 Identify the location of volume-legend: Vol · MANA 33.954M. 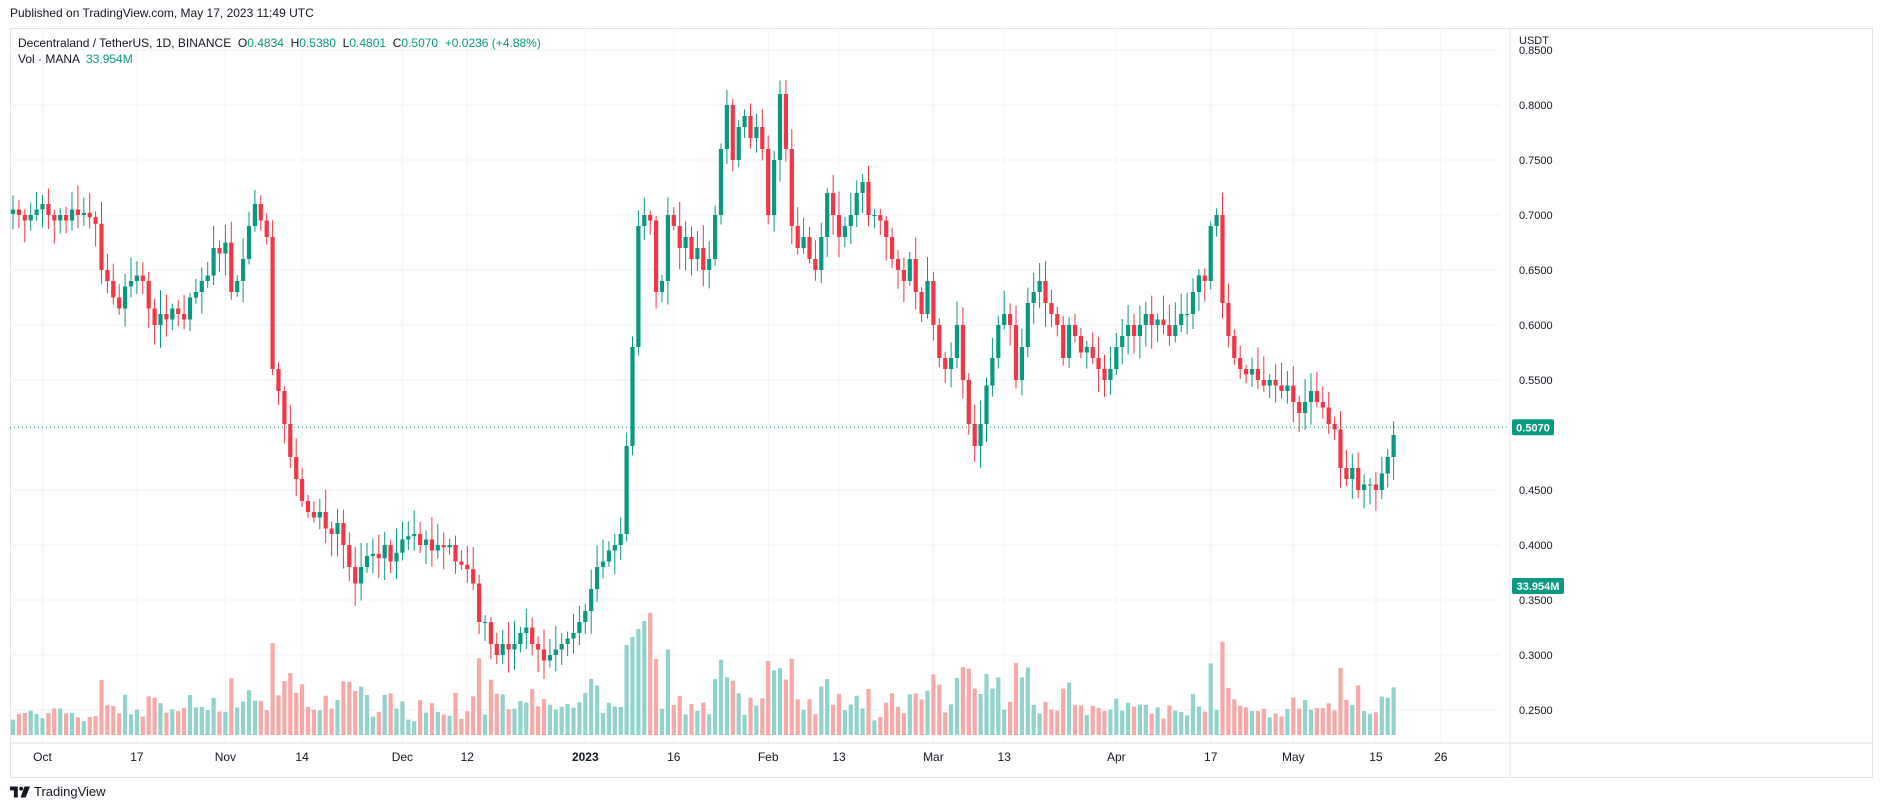
(75, 59).